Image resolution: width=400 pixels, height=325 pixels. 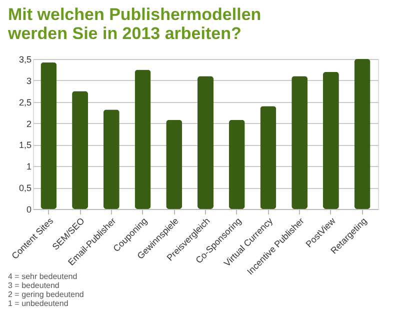 What do you see at coordinates (29, 209) in the screenshot?
I see `y-tick-label: 0` at bounding box center [29, 209].